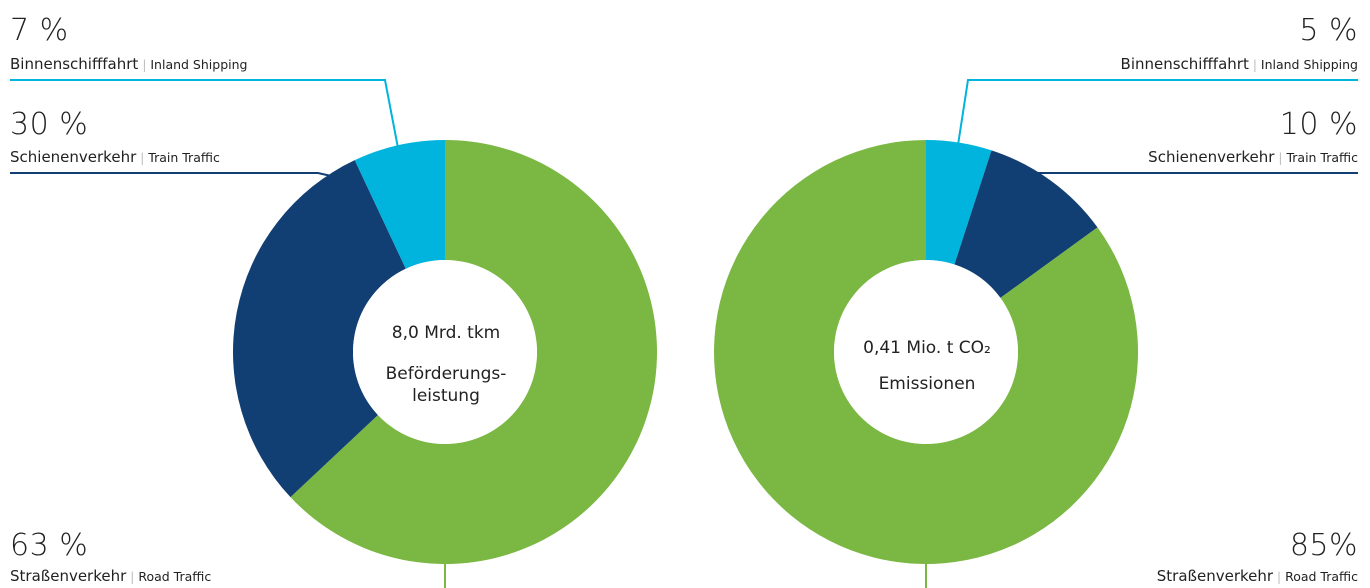  I want to click on pct-label-train-left: 30 %, so click(49, 124).